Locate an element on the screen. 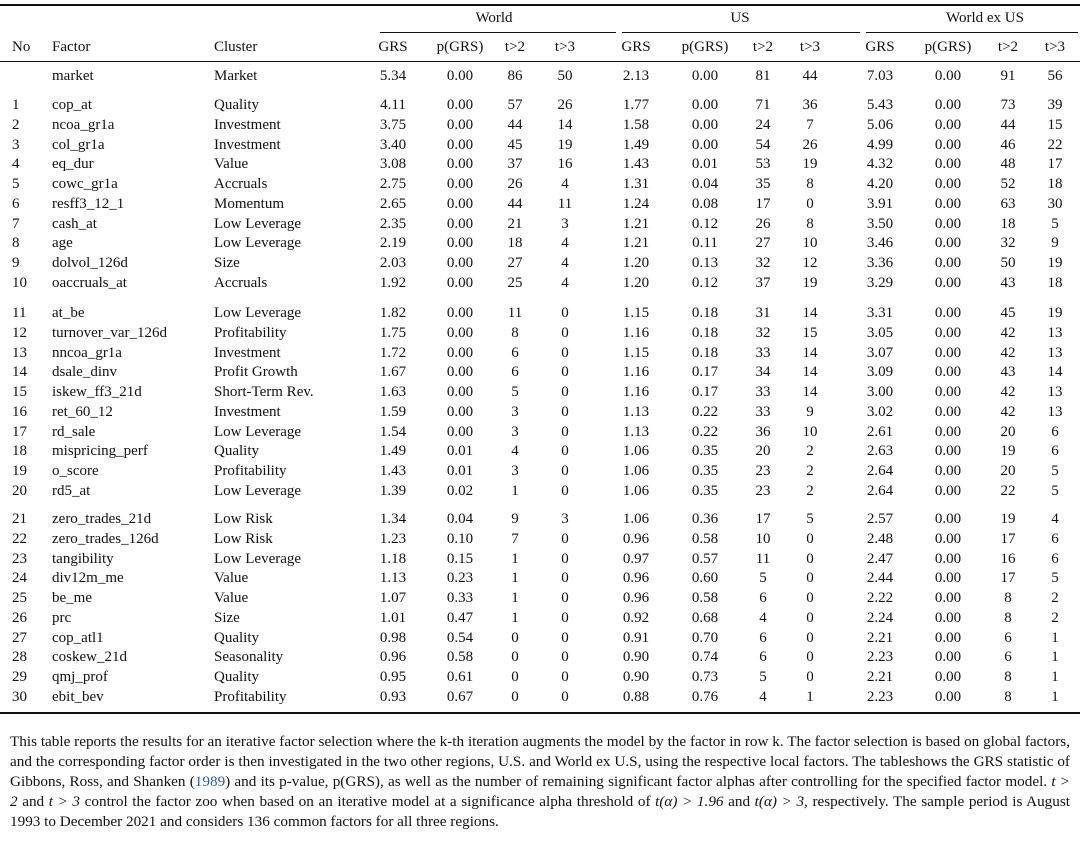  table-cell: 1.16 is located at coordinates (636, 372).